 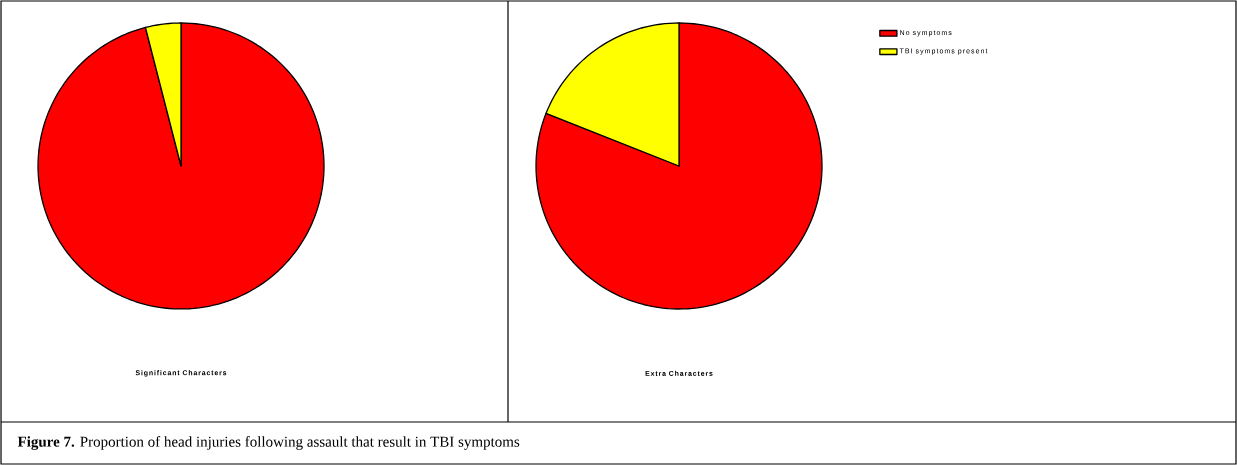 What do you see at coordinates (268, 443) in the screenshot?
I see `text: Figure 7. Proportion of head injuries following assault that result in TBI symptoms` at bounding box center [268, 443].